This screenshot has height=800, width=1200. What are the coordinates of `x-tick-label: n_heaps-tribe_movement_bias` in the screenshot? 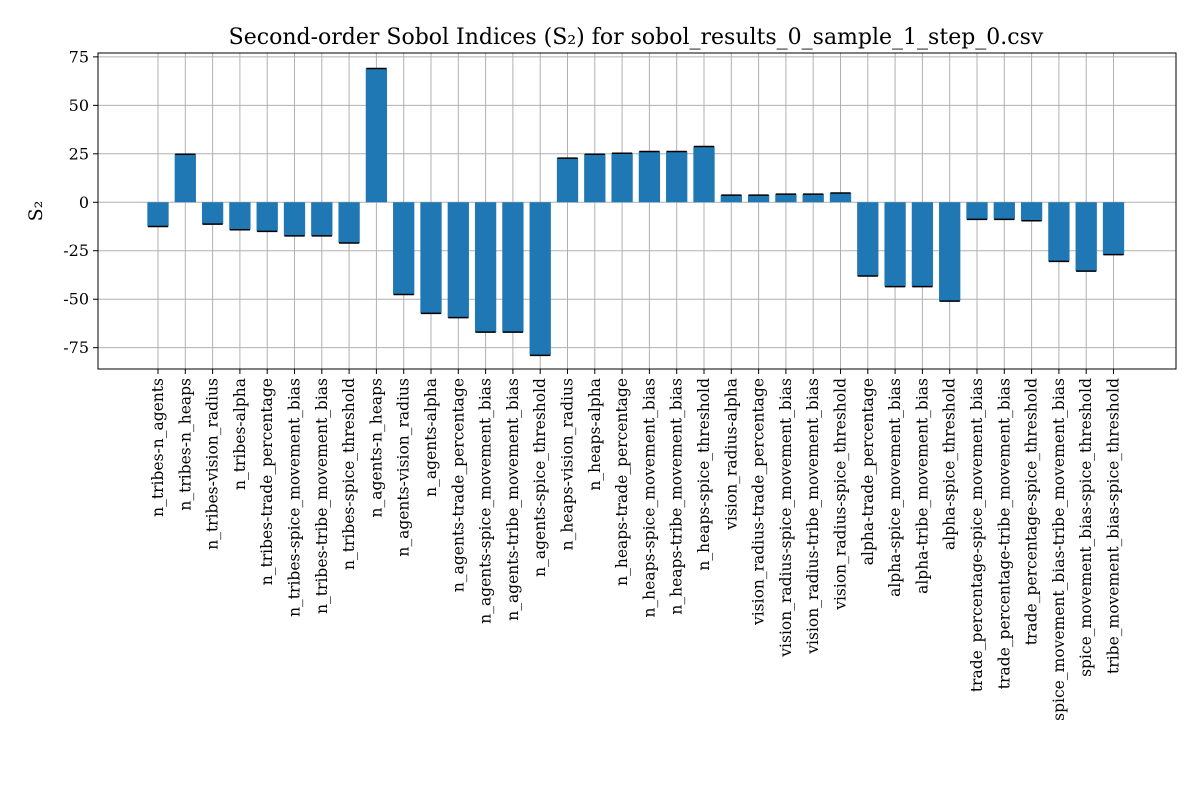 It's located at (677, 496).